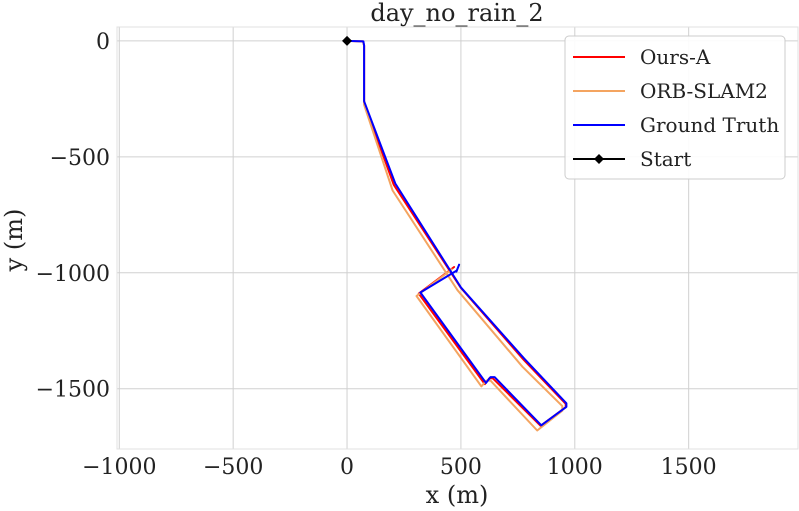  What do you see at coordinates (103, 42) in the screenshot?
I see `y-tick-label: 0` at bounding box center [103, 42].